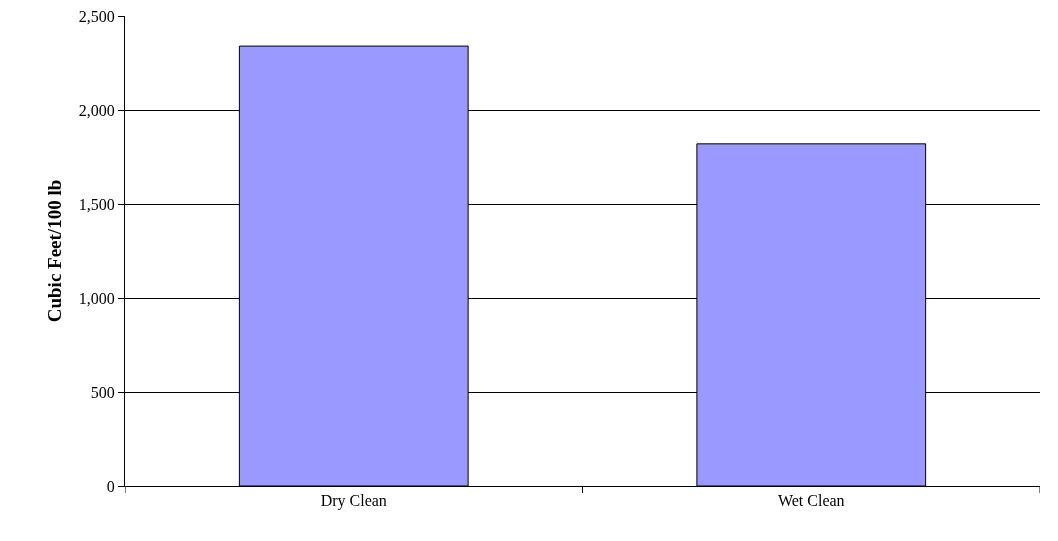 Image resolution: width=1058 pixels, height=541 pixels. Describe the element at coordinates (96, 298) in the screenshot. I see `y-tick-label: 1,000` at that location.